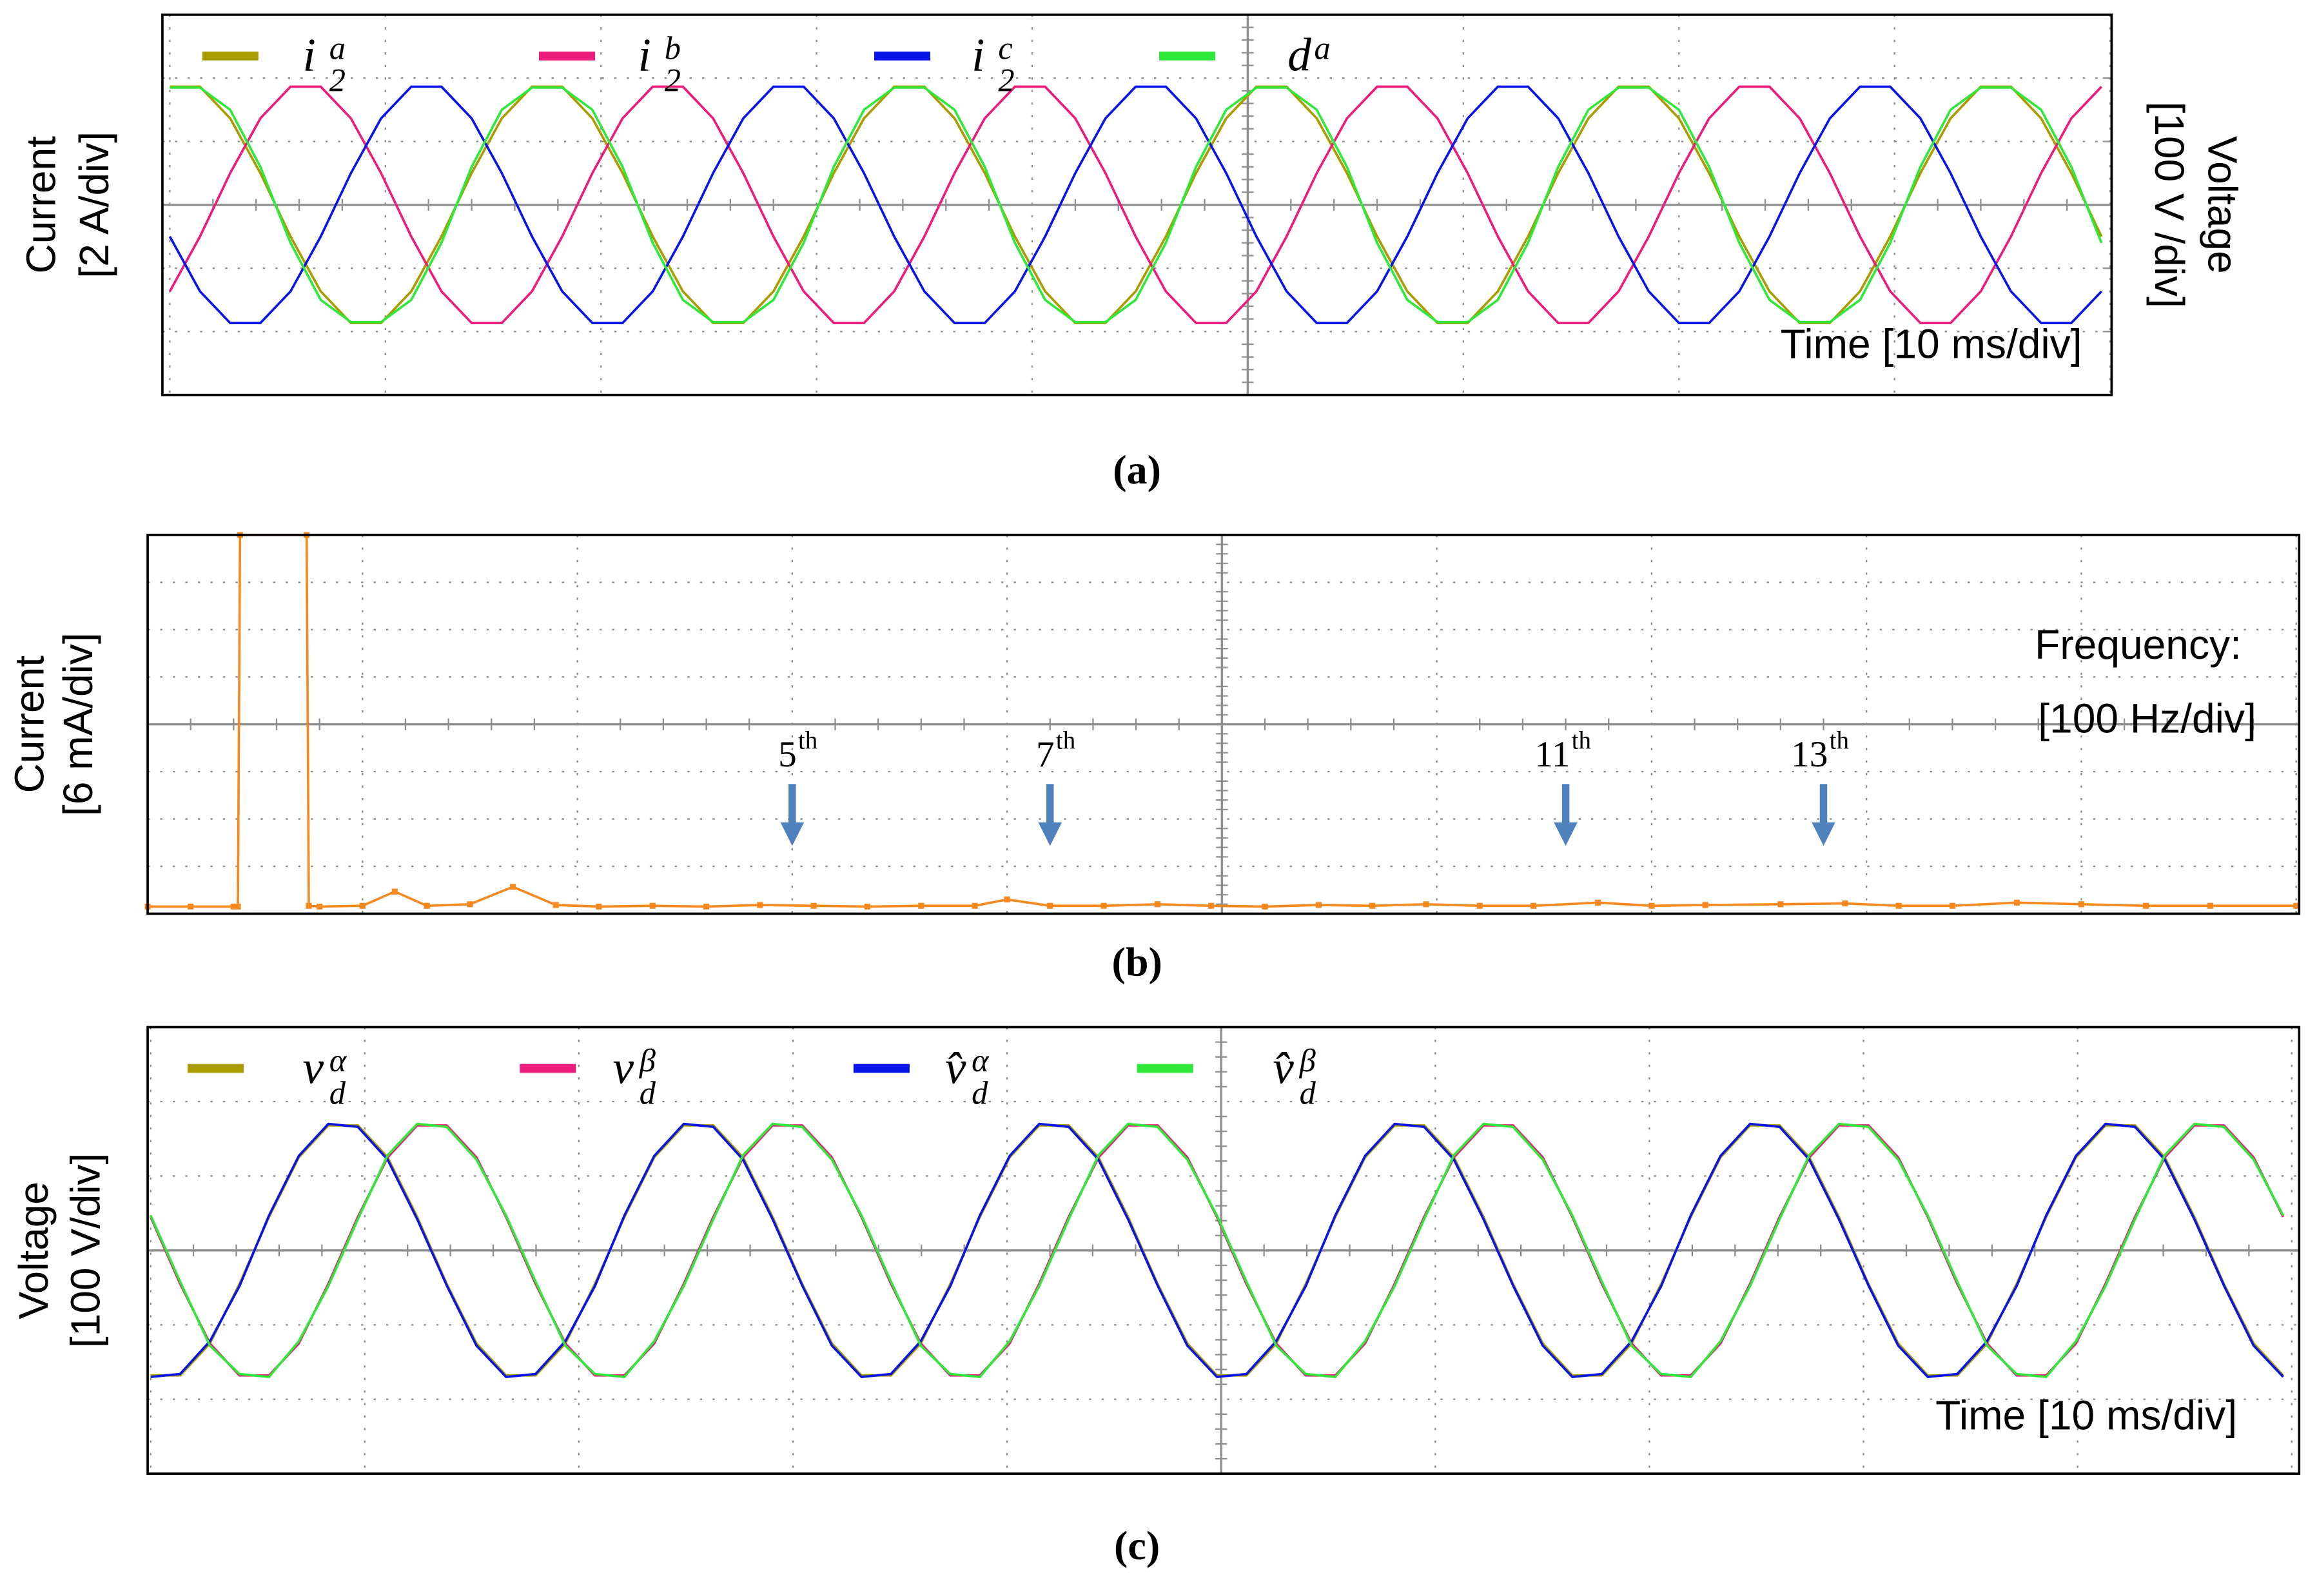  Describe the element at coordinates (78, 724) in the screenshot. I see `y-axis-label: [6 mA/div]` at that location.